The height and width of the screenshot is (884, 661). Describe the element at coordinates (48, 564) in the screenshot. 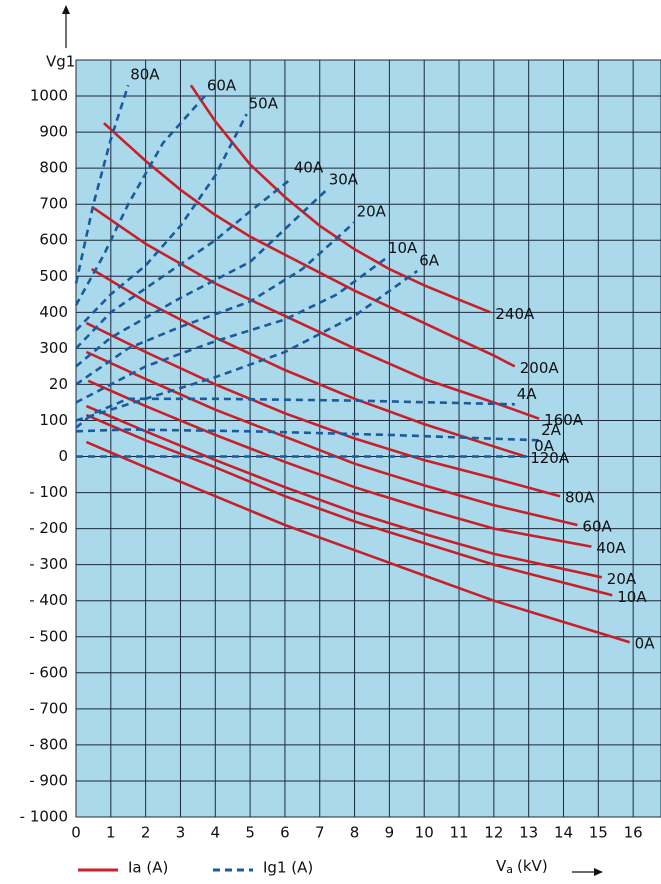

I see `y-tick-label: - 300` at that location.